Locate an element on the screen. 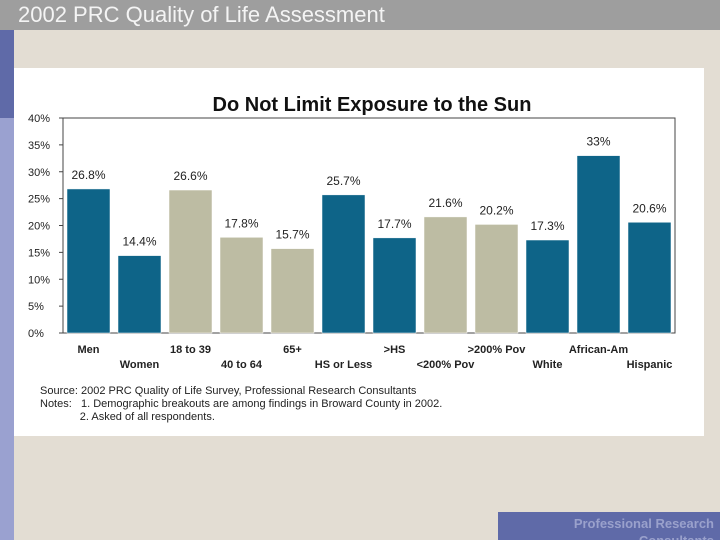  y-tick-label: 35% is located at coordinates (39, 146).